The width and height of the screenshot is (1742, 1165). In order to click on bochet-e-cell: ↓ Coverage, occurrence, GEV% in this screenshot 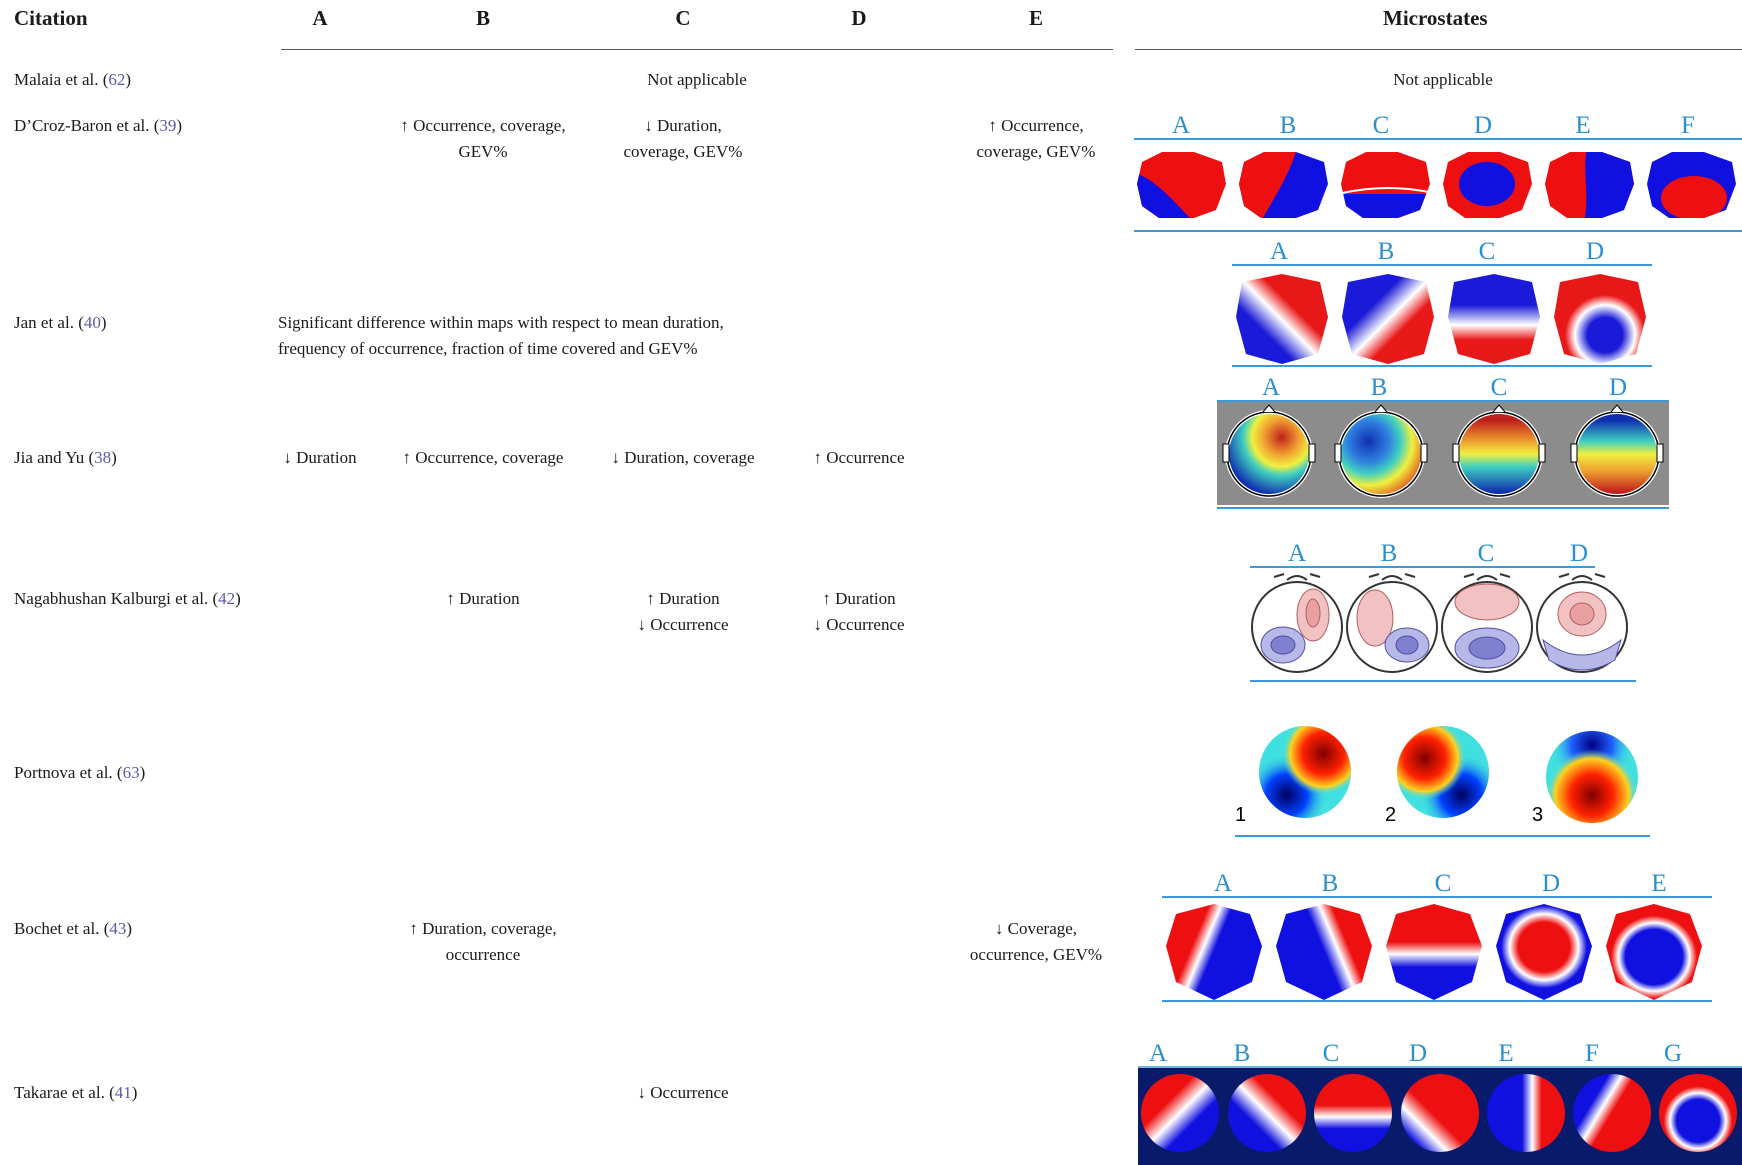, I will do `click(1036, 941)`.